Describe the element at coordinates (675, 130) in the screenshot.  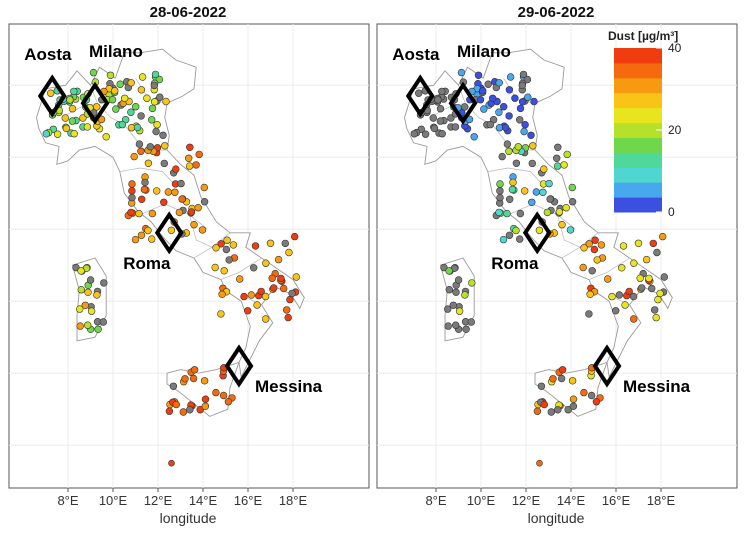
I see `legend-tick-label: 20` at that location.